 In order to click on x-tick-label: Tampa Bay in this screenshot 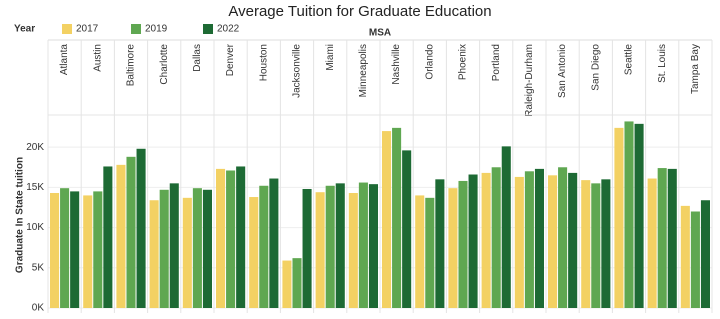, I will do `click(695, 69)`.